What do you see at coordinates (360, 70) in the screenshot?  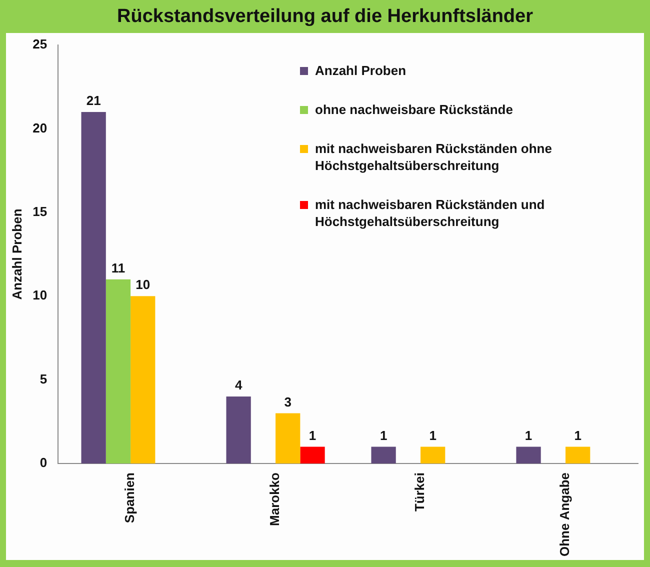 I see `legend-label: Anzahl Proben` at bounding box center [360, 70].